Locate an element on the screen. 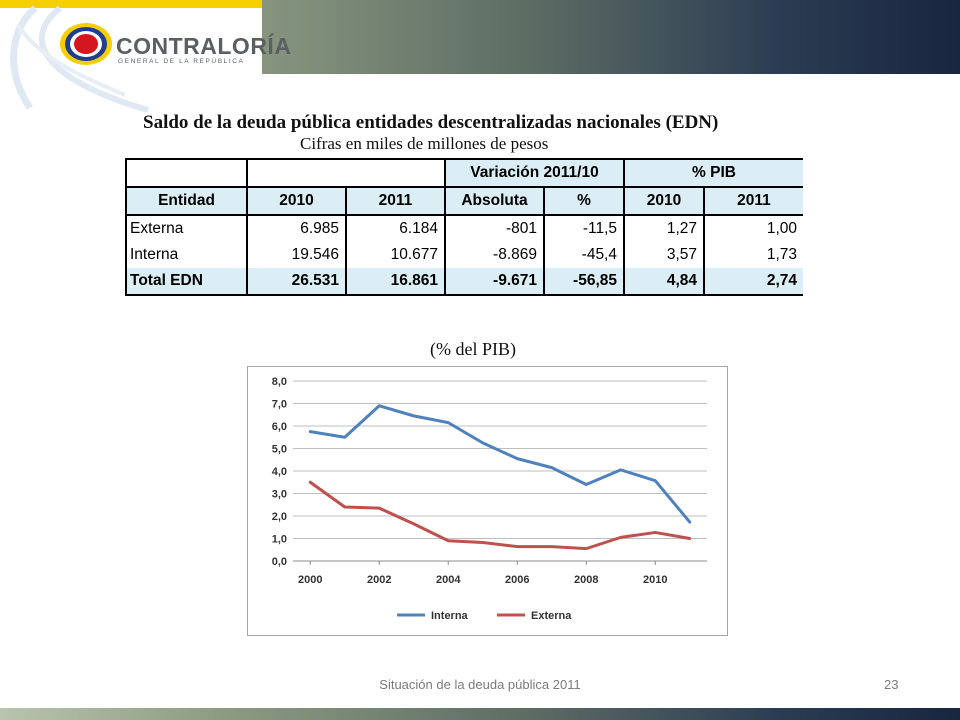 The height and width of the screenshot is (720, 960). chart-title: (% del PIB) is located at coordinates (473, 349).